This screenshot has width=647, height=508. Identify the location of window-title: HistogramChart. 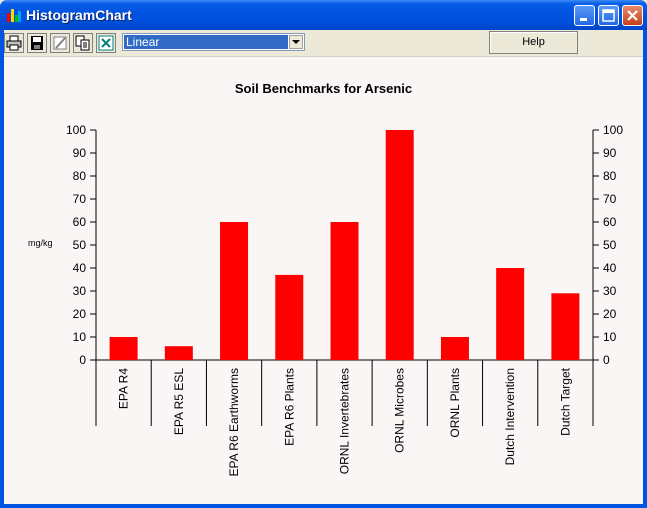
(79, 15).